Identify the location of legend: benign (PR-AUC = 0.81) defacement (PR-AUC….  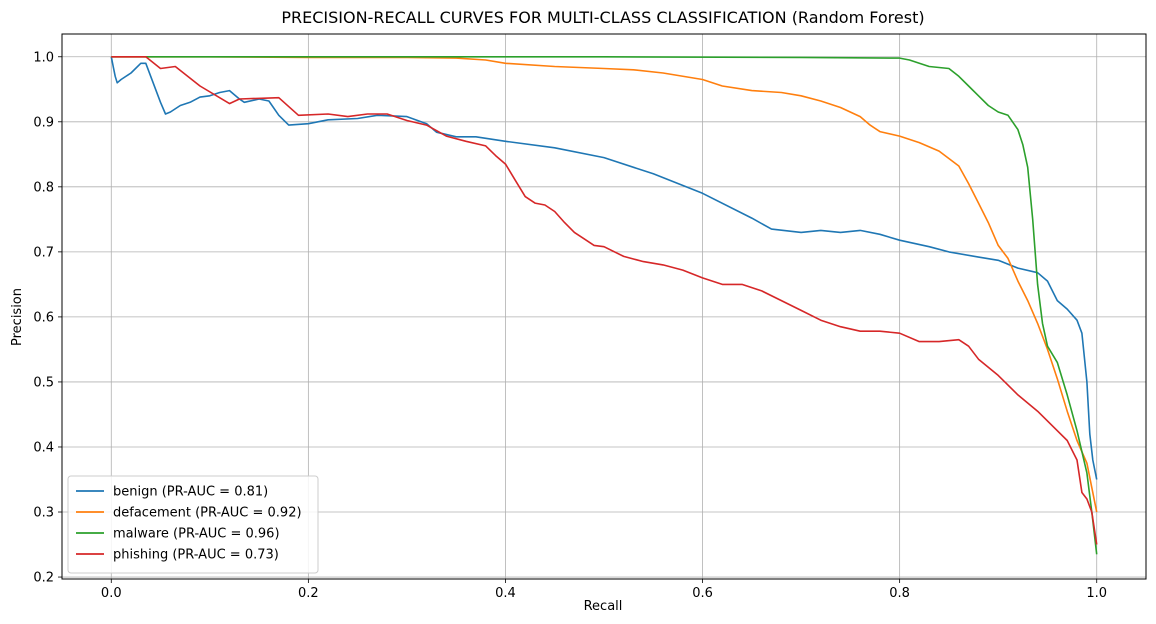
(193, 524).